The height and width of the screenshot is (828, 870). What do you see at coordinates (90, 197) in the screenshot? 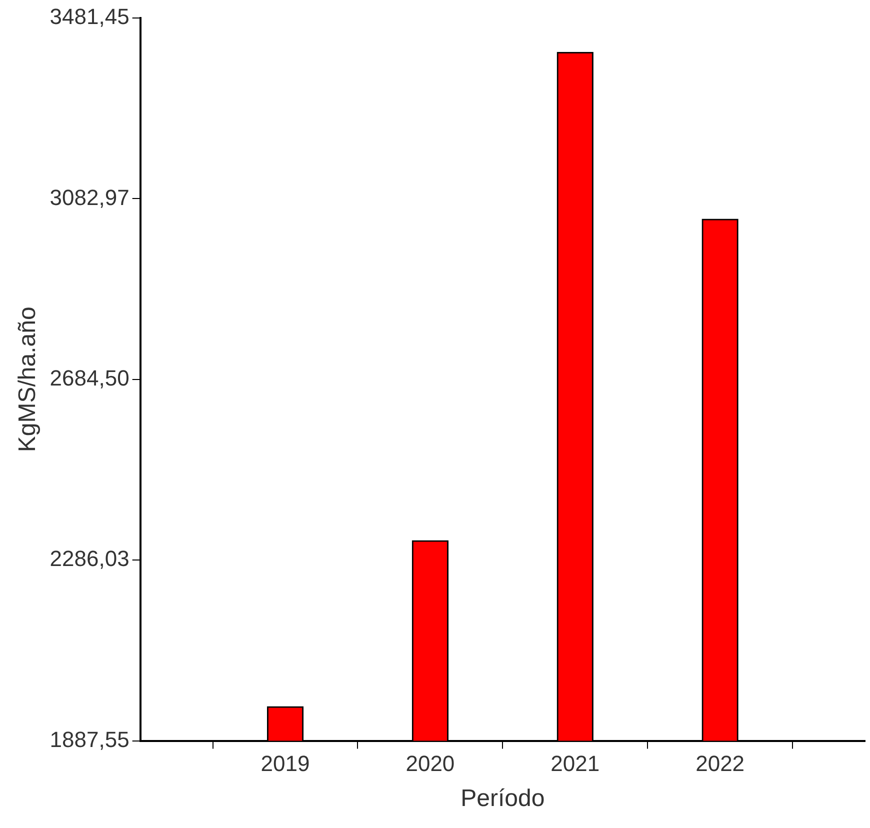
I see `y-tick-label: 3082,97` at bounding box center [90, 197].